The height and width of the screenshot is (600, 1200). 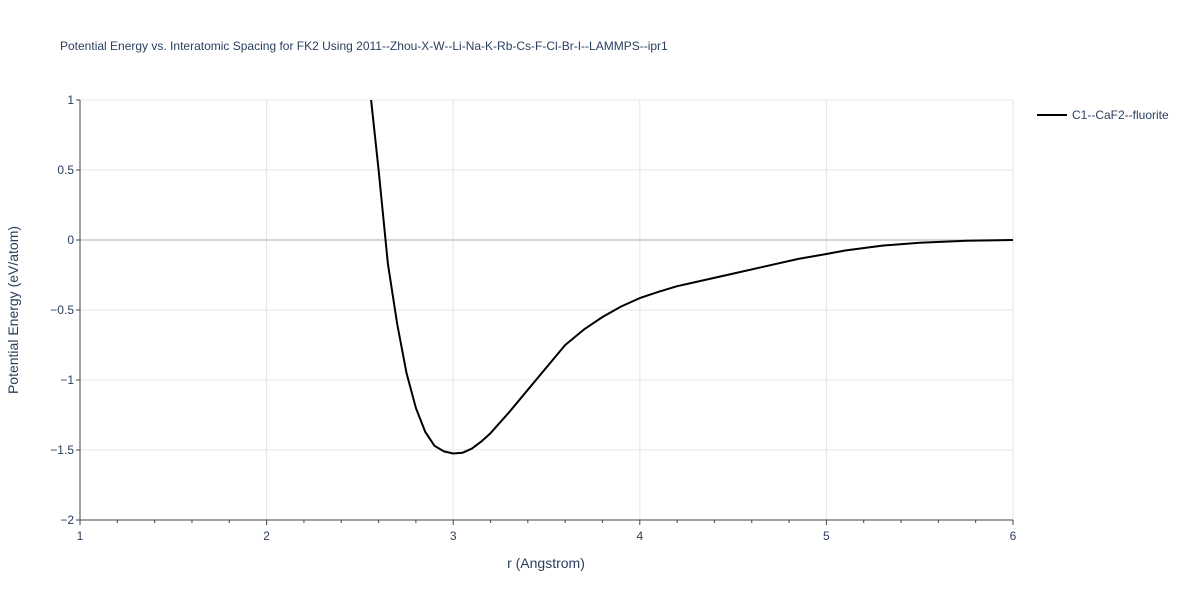 What do you see at coordinates (65, 170) in the screenshot?
I see `y-tick-label: 0.5` at bounding box center [65, 170].